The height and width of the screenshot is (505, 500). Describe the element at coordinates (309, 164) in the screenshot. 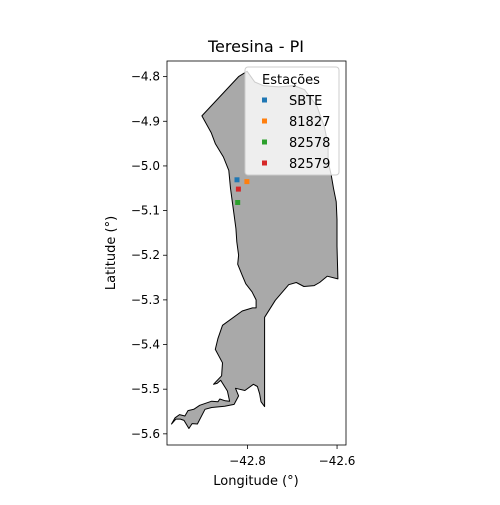

I see `legend-label: 82579` at that location.